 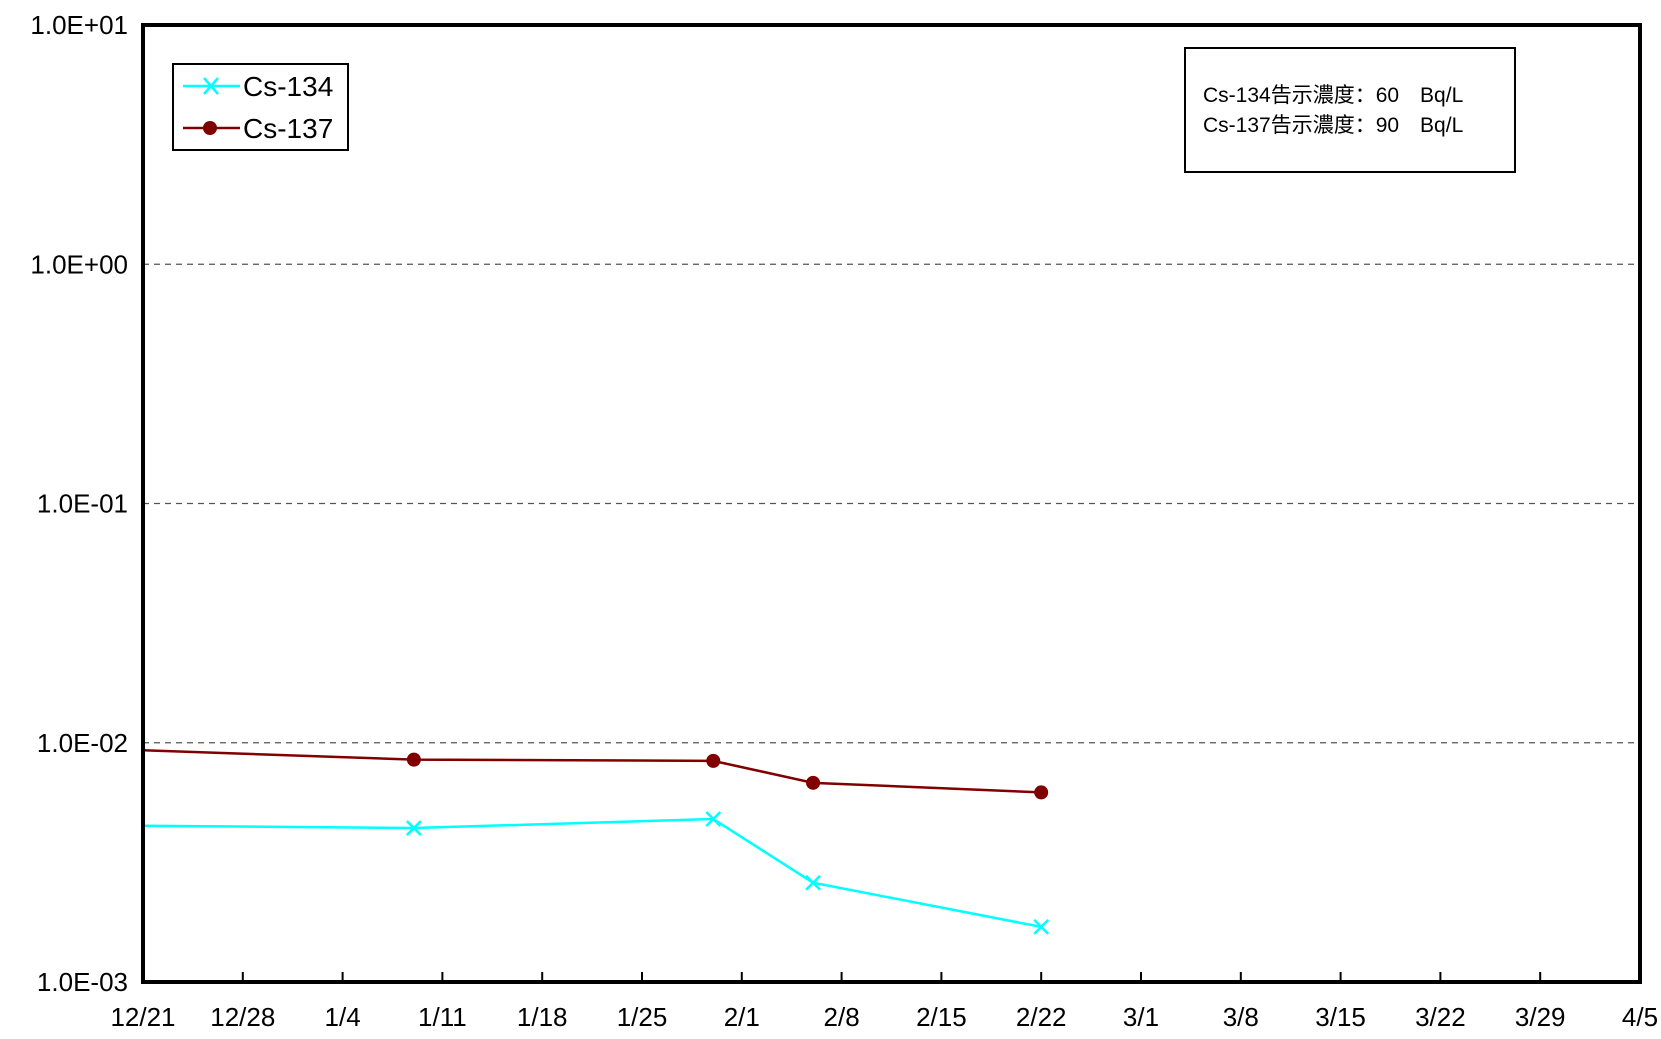 I want to click on series-line-cs137, so click(x=592, y=771).